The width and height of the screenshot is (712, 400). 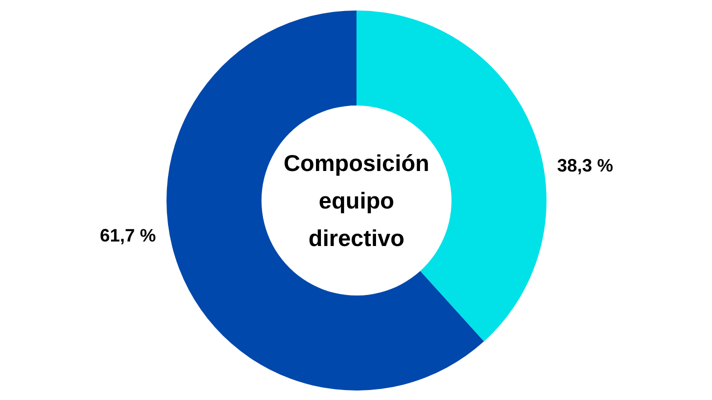 What do you see at coordinates (585, 165) in the screenshot?
I see `data-label: 38,3 %` at bounding box center [585, 165].